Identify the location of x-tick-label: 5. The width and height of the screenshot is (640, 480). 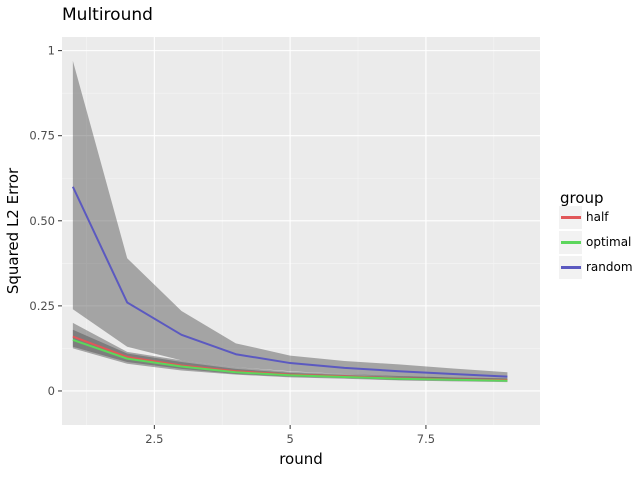
(289, 439).